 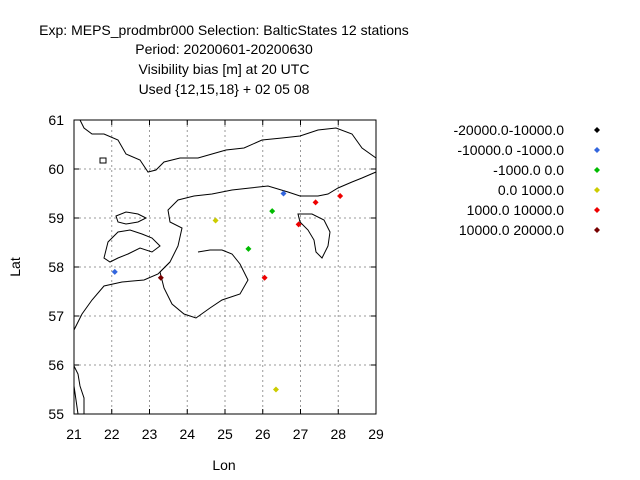 I want to click on coastline-sweden, so click(x=79, y=390).